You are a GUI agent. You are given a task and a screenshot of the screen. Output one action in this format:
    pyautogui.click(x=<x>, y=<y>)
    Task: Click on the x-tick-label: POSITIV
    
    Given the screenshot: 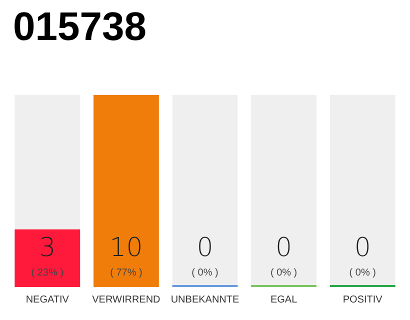 What is the action you would take?
    pyautogui.click(x=362, y=300)
    